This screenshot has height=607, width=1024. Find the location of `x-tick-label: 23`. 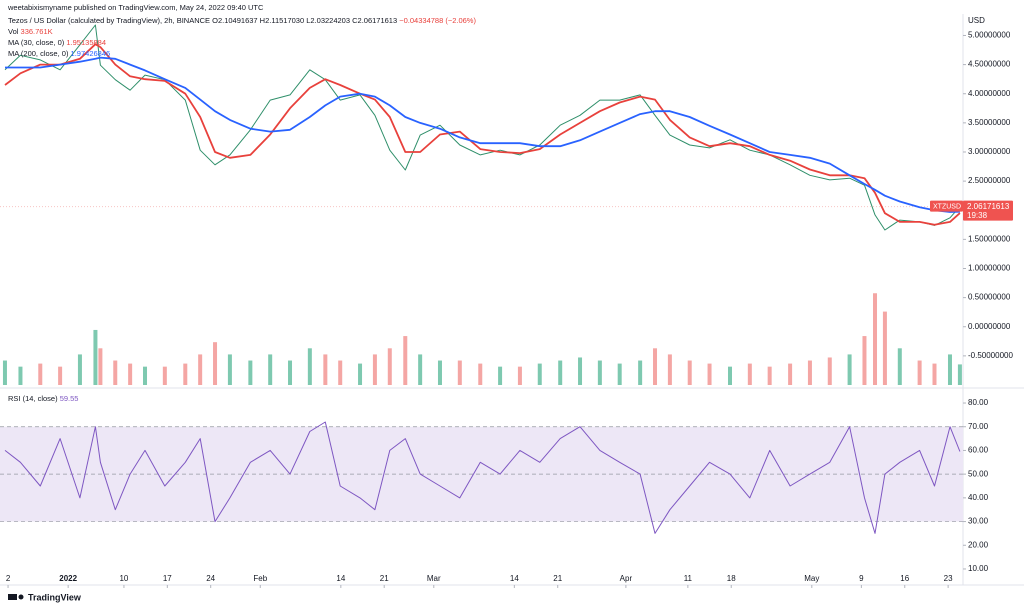

x-tick-label: 23 is located at coordinates (948, 578).